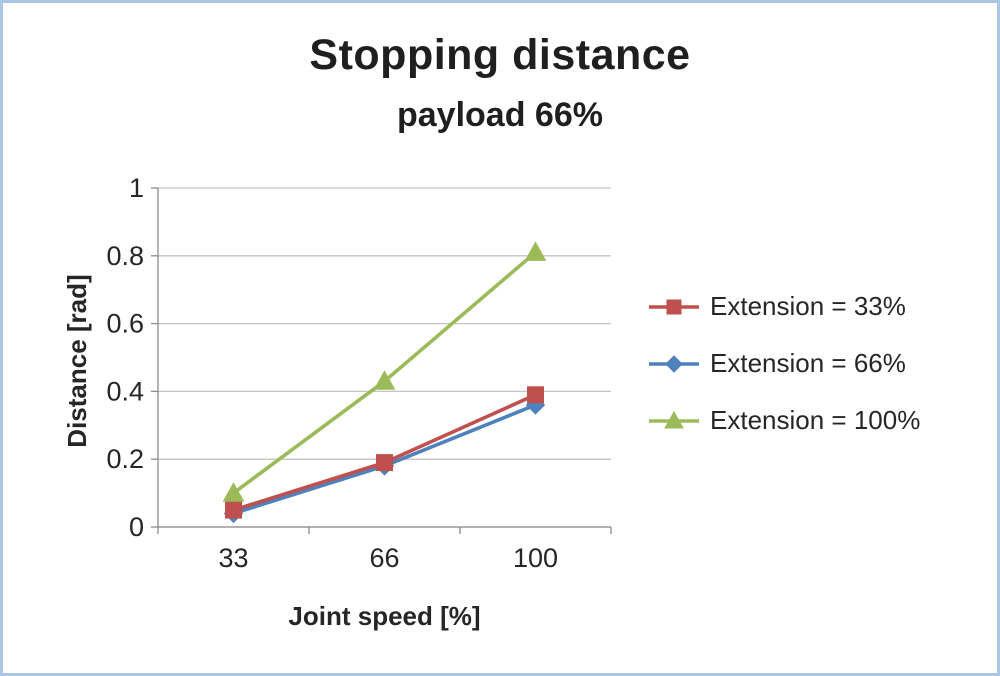  I want to click on square-marker-icon, so click(674, 306).